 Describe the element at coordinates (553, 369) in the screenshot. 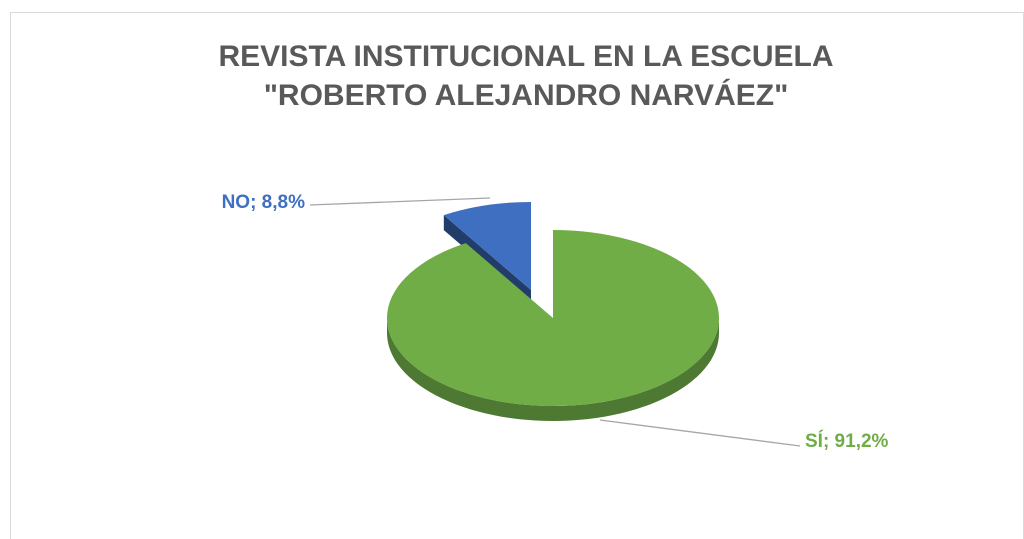

I see `slice-side` at that location.